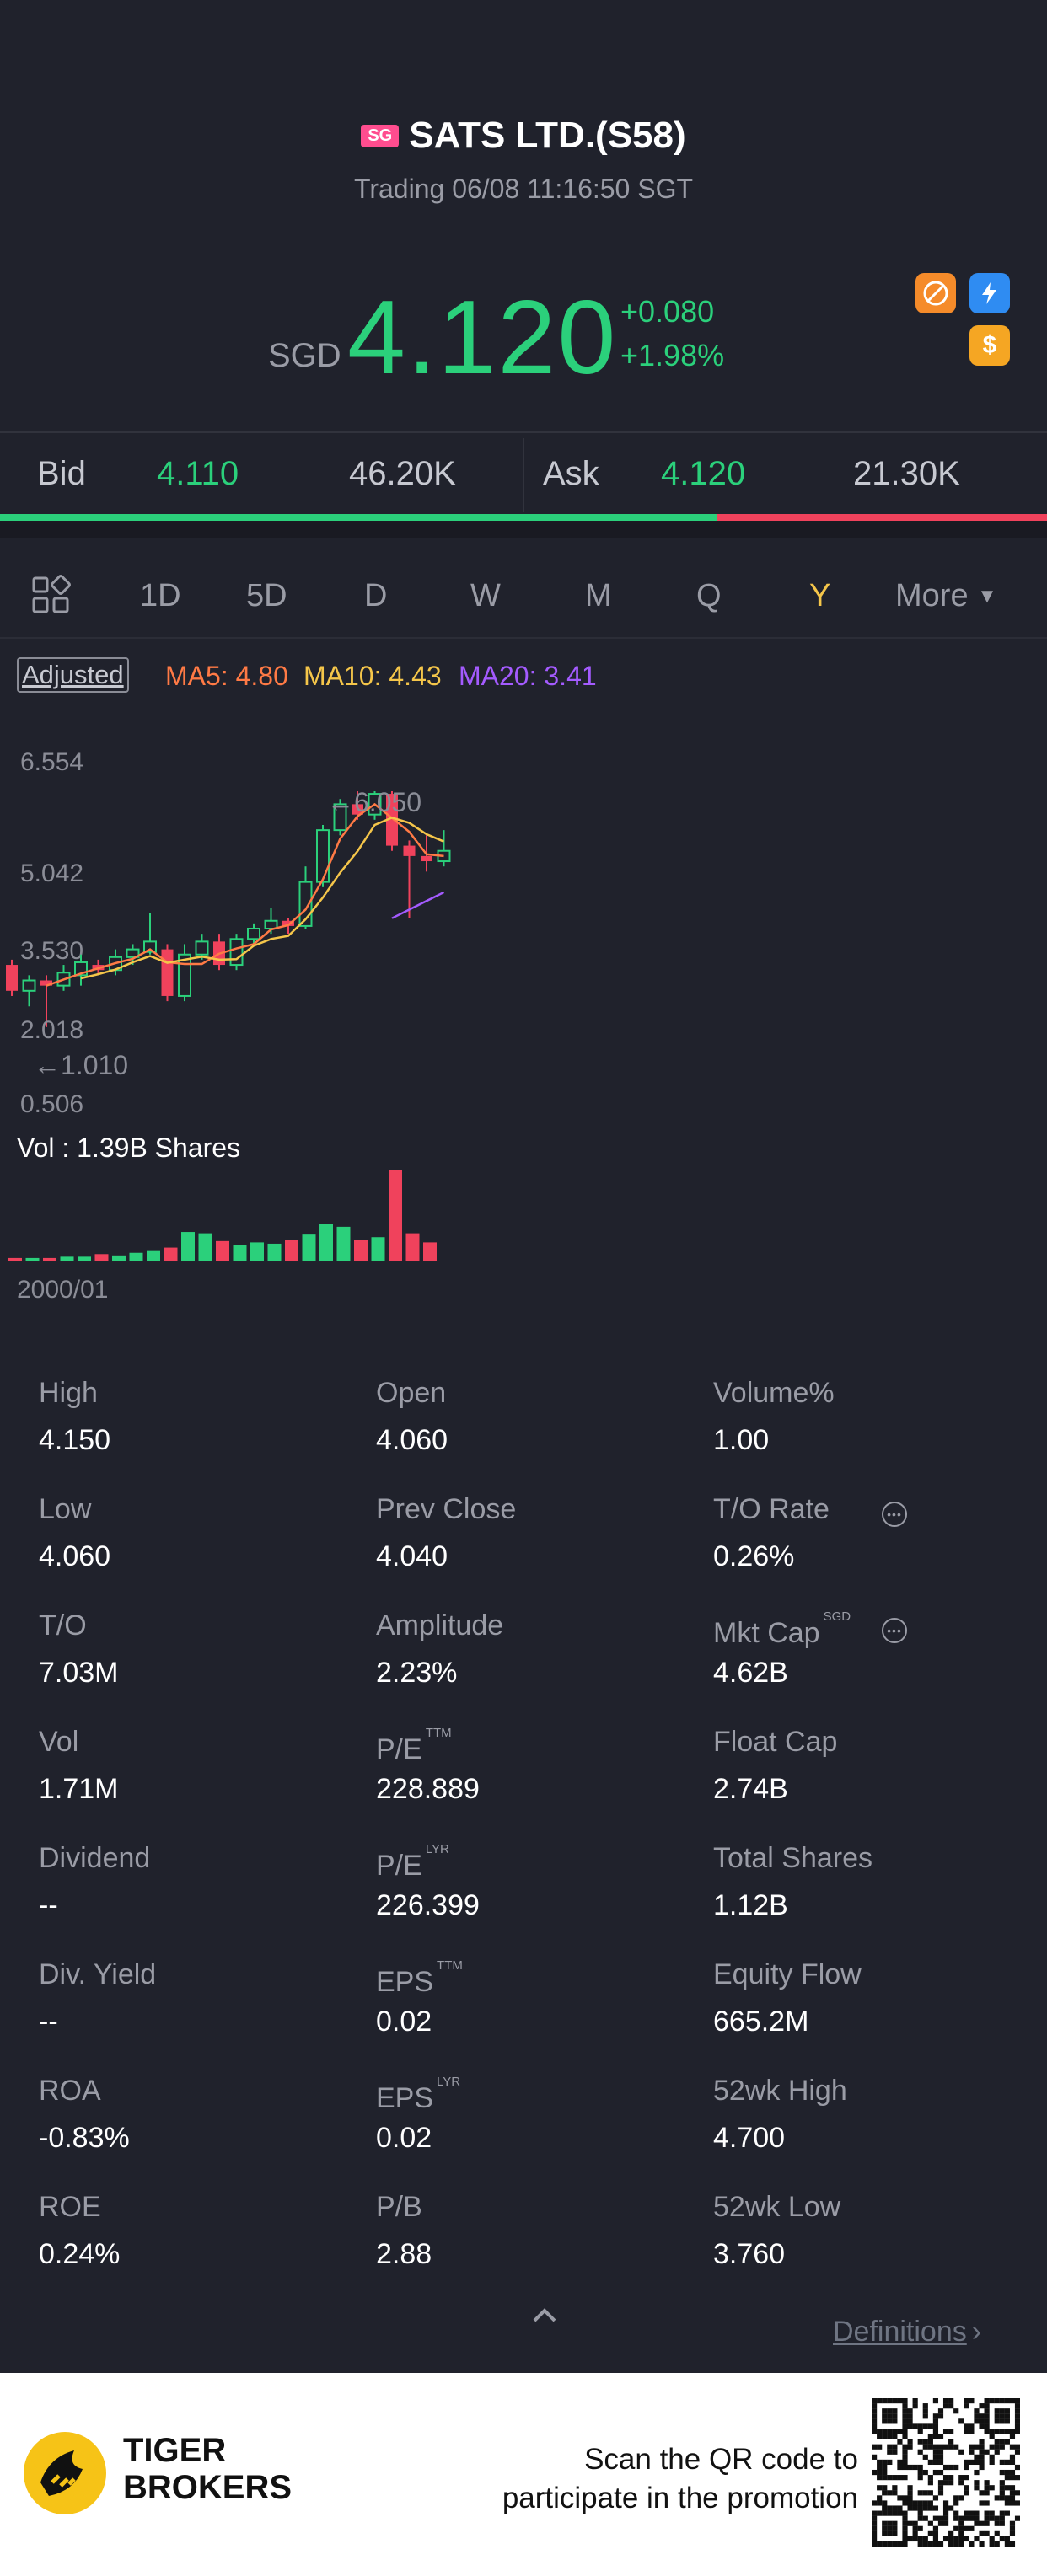 The image size is (1047, 2576). I want to click on stat-value: 7.03M, so click(79, 1673).